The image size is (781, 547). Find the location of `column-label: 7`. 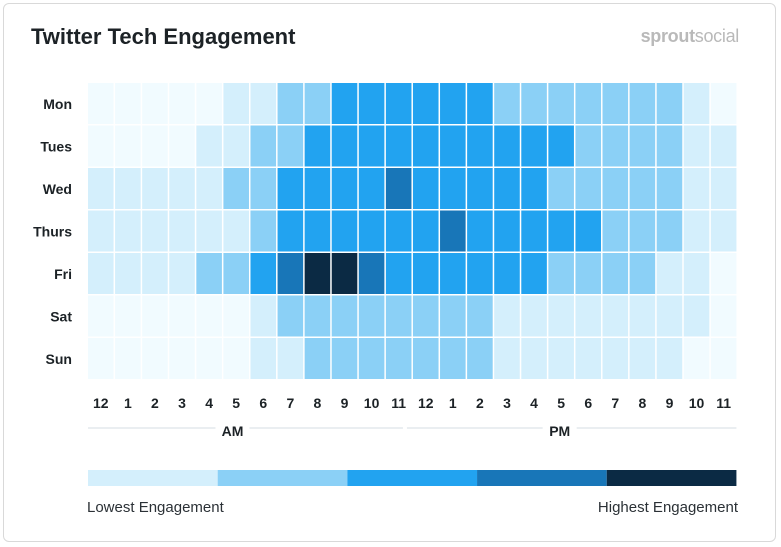

column-label: 7 is located at coordinates (290, 403).